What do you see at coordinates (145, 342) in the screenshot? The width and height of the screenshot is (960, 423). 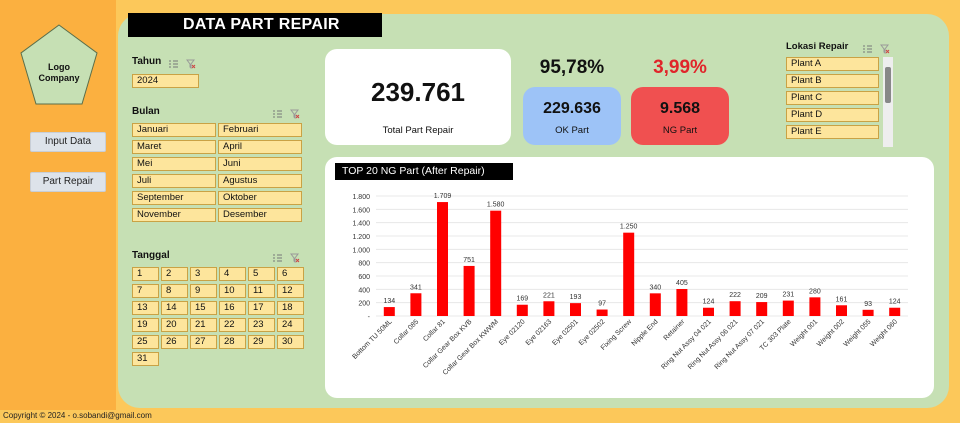 I see `tanggal-item: 25` at bounding box center [145, 342].